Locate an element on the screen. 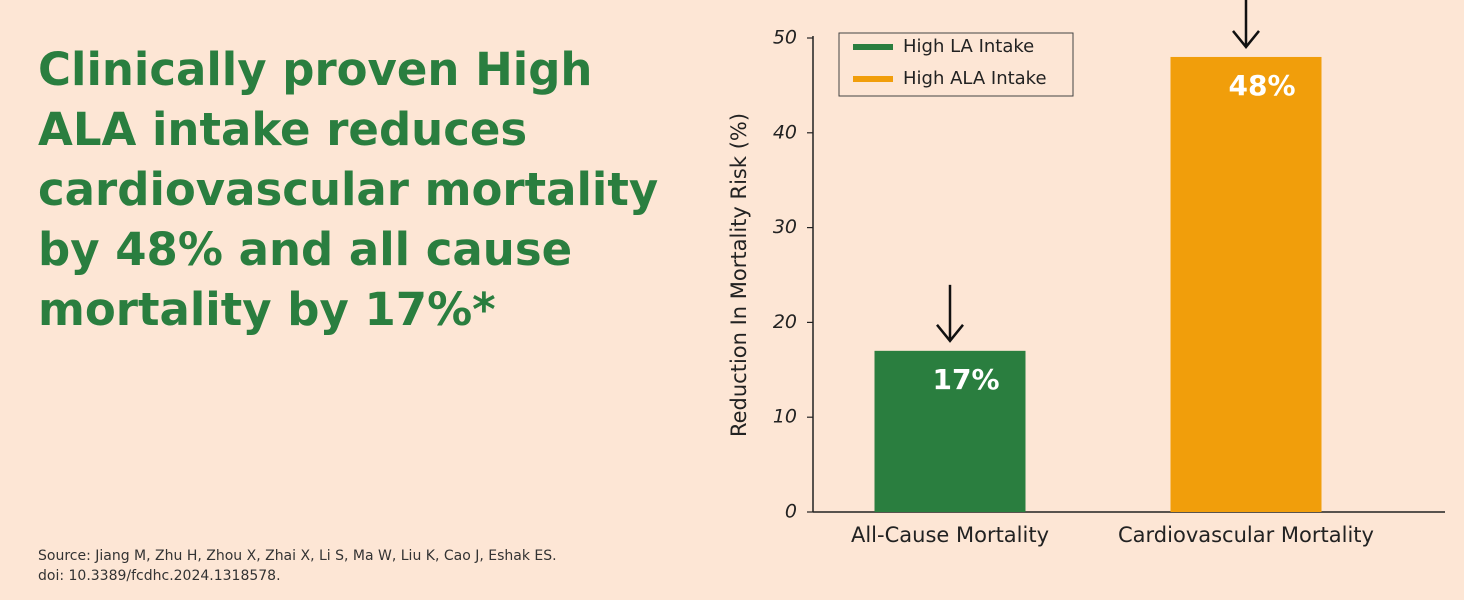  y-tick-label: 50 is located at coordinates (785, 38).